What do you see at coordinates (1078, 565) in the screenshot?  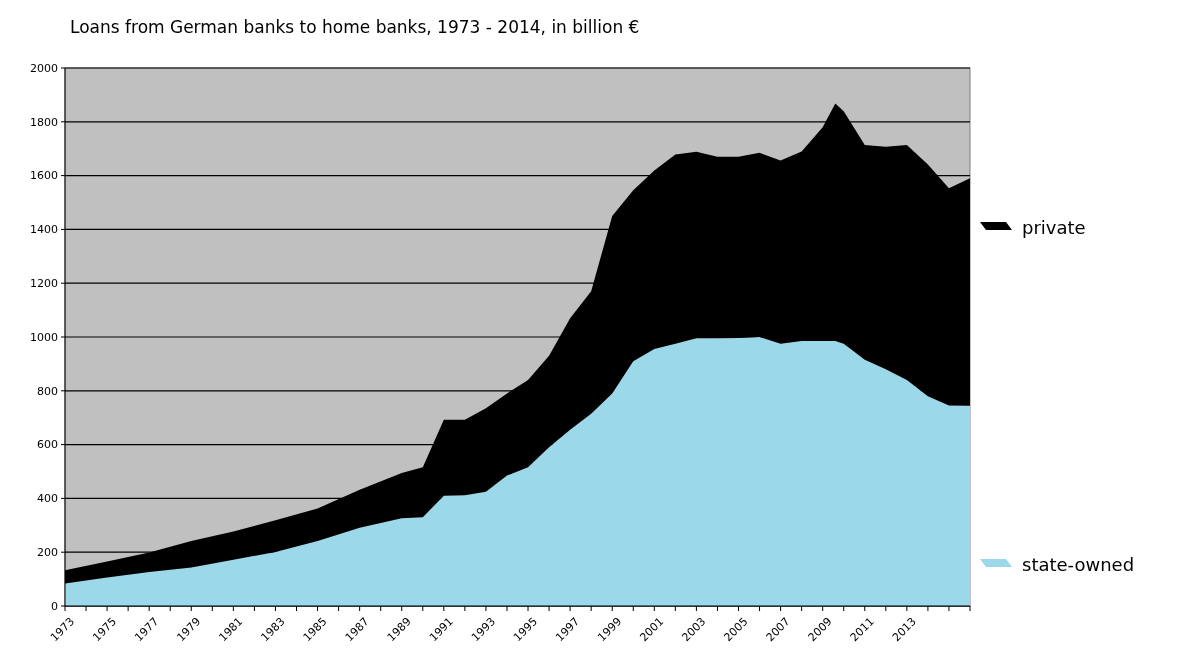 I see `legend-label: state-owned` at bounding box center [1078, 565].